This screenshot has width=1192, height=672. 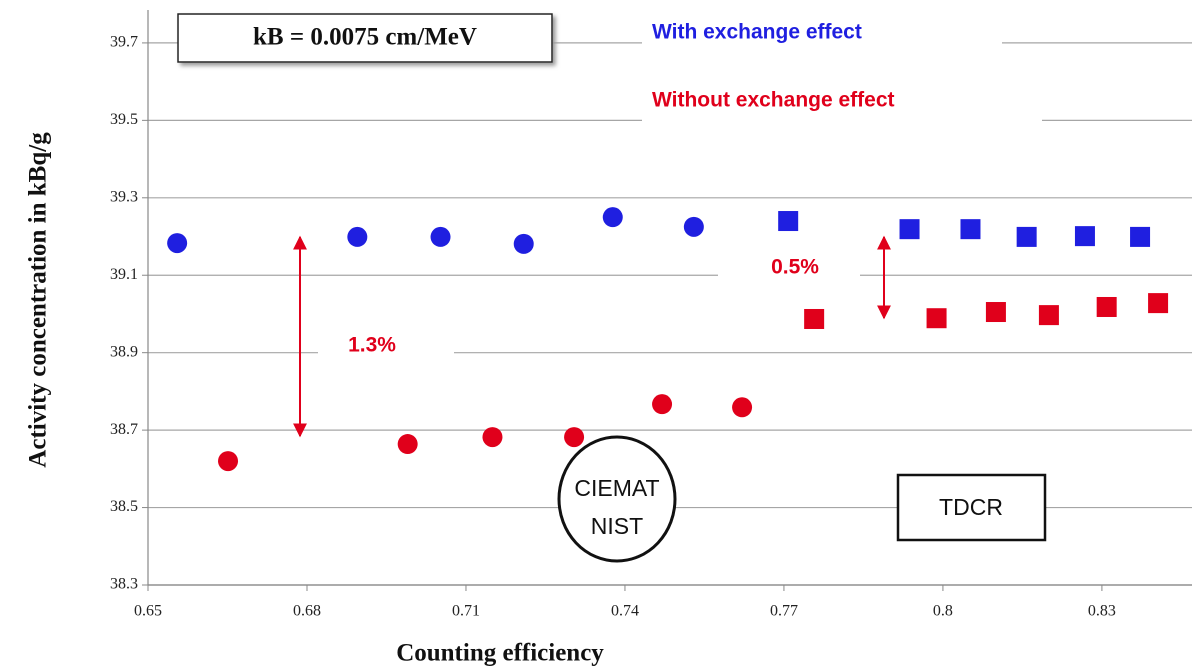 I want to click on method-circle, so click(x=617, y=499).